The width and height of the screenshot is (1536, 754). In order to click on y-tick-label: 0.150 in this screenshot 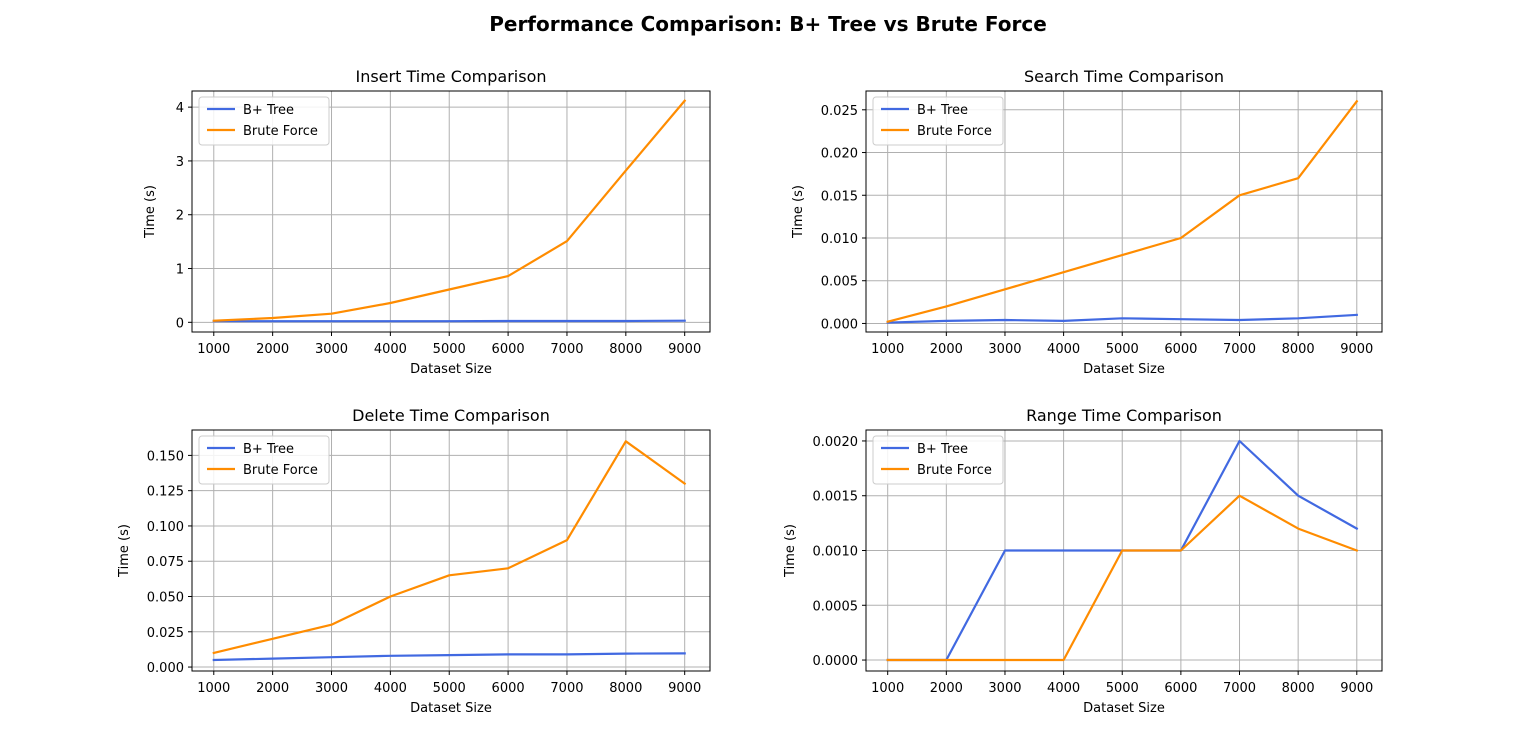, I will do `click(165, 456)`.